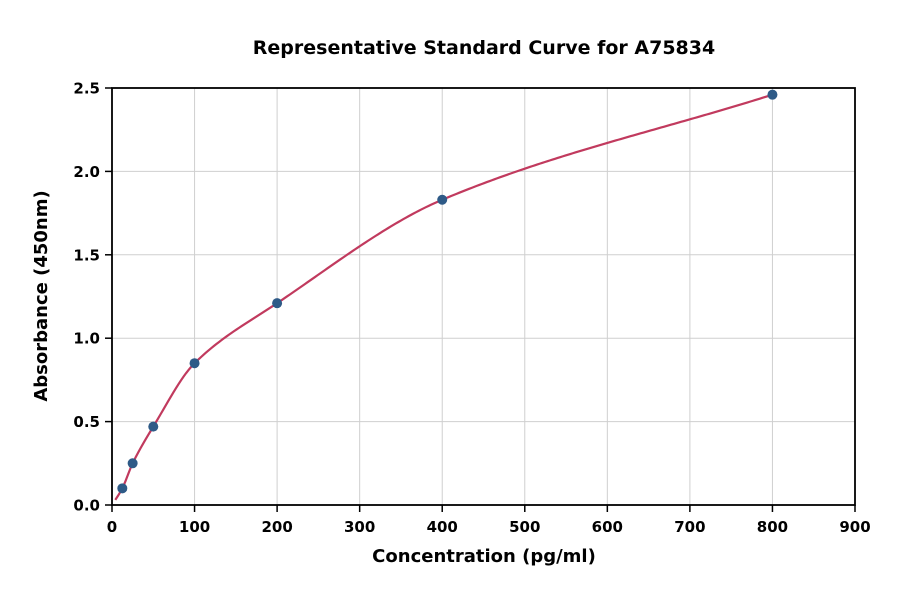 This screenshot has width=900, height=598. Describe the element at coordinates (359, 527) in the screenshot. I see `x-tick-label: 300` at that location.